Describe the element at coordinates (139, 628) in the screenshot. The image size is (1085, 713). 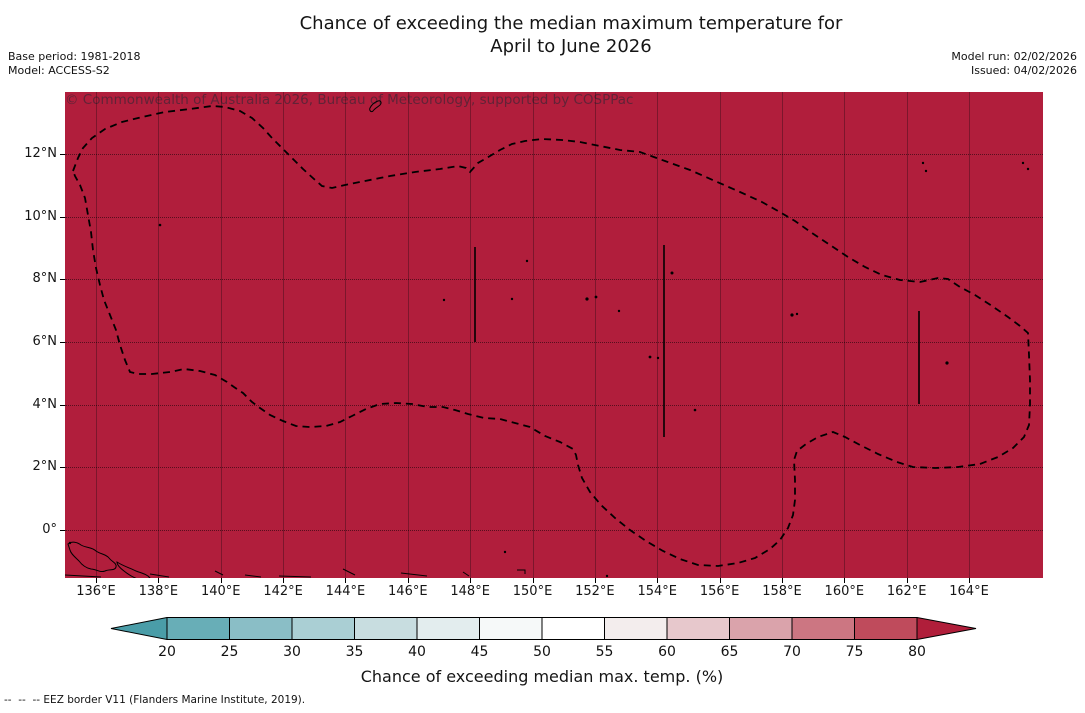
I see `colorbar-under-arrow` at that location.